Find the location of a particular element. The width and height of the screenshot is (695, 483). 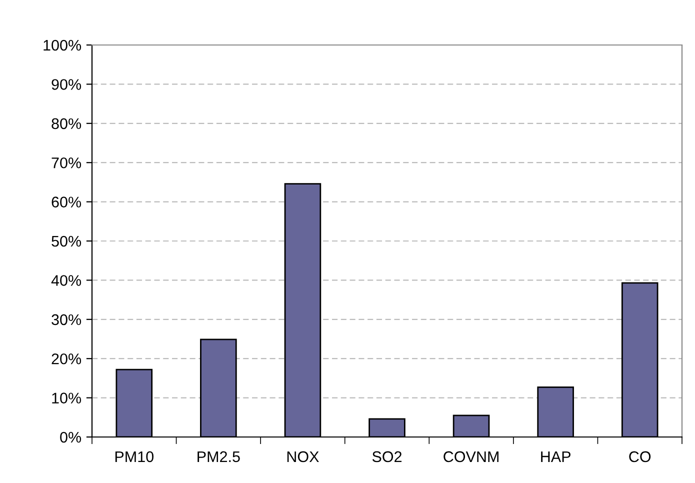

x-tick-label: NOX is located at coordinates (303, 456).